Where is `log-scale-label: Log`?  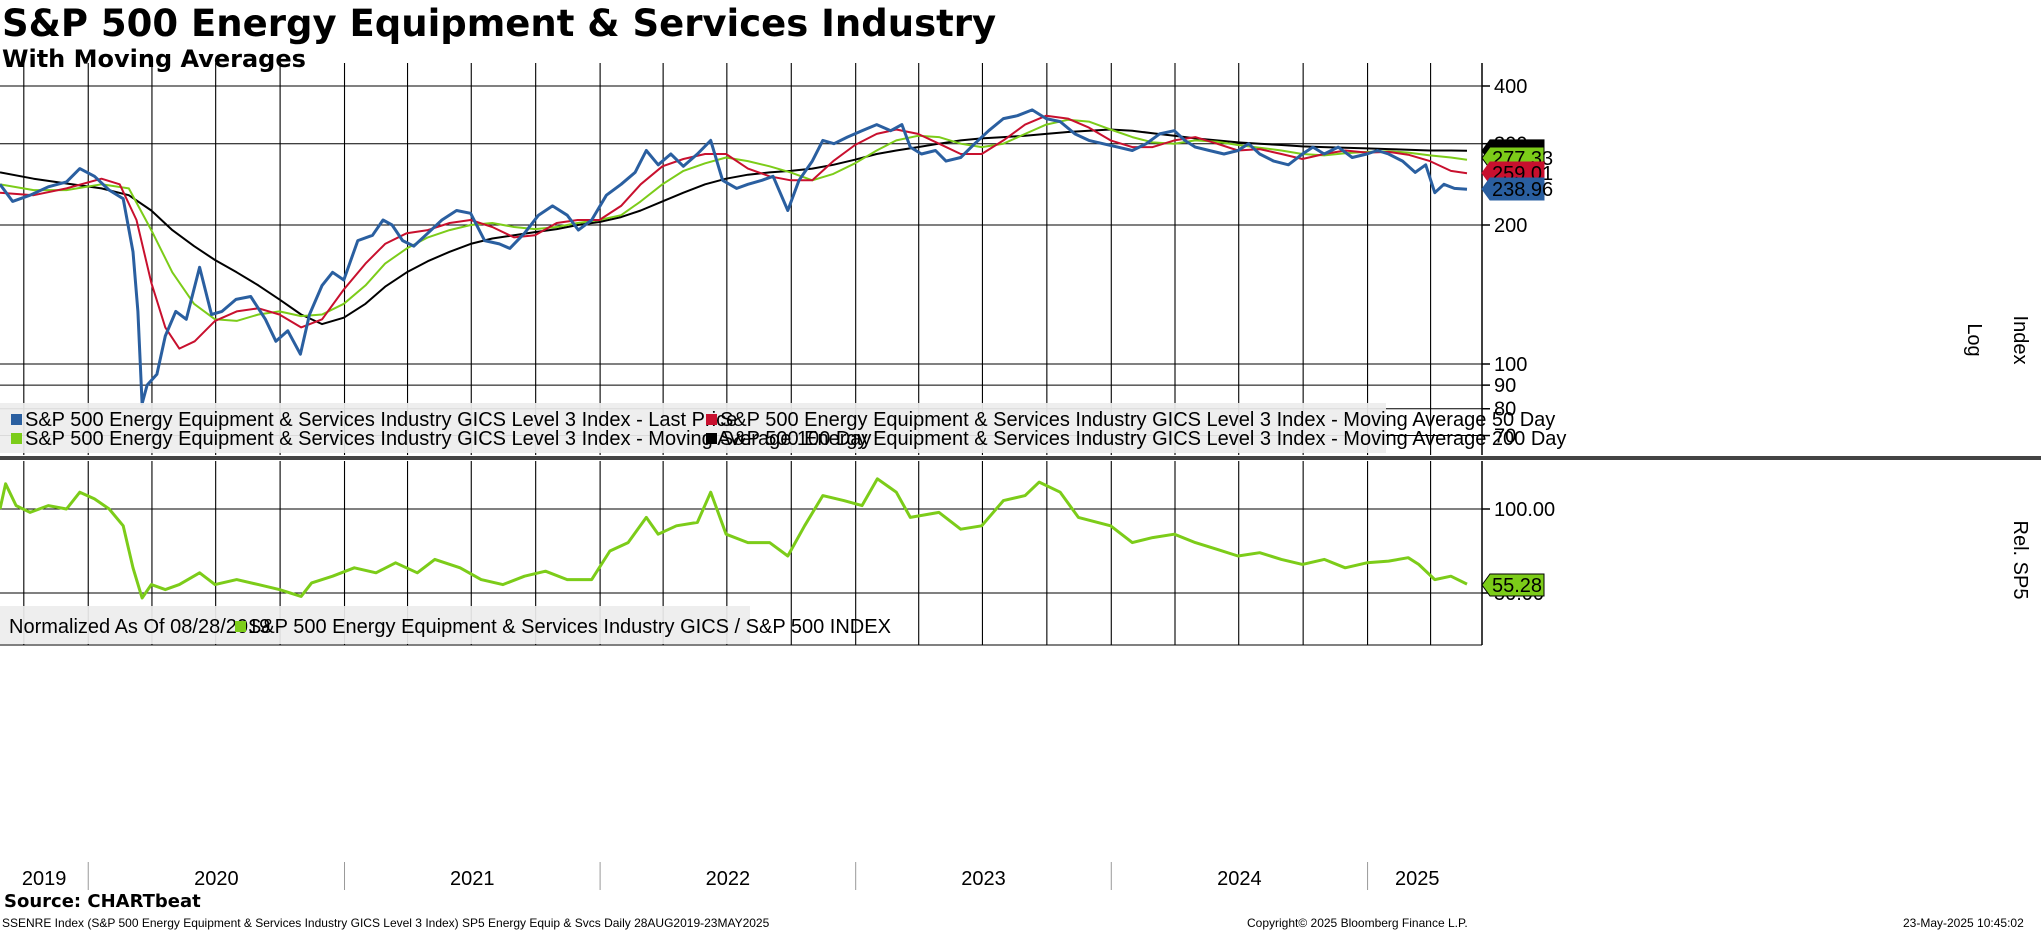 log-scale-label: Log is located at coordinates (1974, 339).